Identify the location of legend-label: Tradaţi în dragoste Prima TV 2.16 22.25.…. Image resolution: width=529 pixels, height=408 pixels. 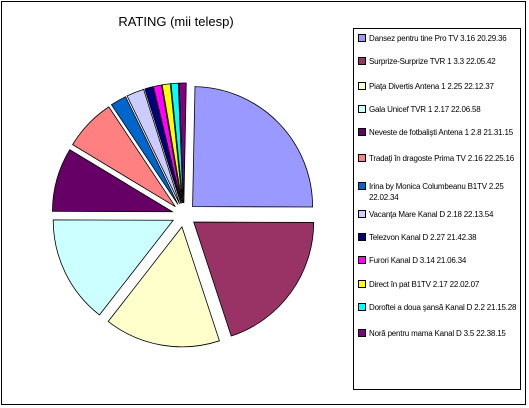
(442, 158).